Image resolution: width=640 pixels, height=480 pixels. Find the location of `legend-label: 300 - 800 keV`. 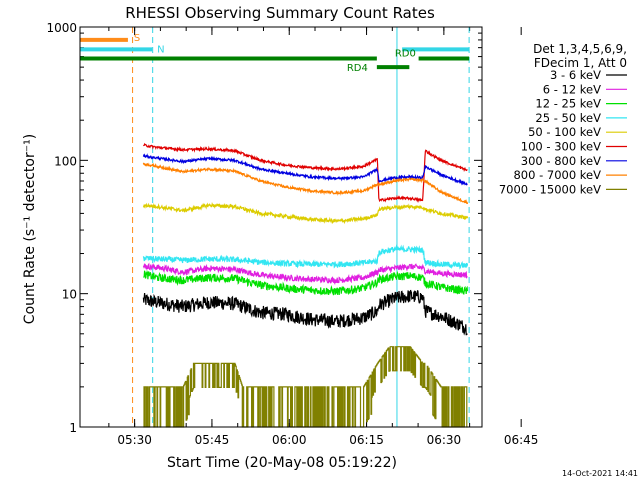

legend-label: 300 - 800 keV is located at coordinates (561, 161).